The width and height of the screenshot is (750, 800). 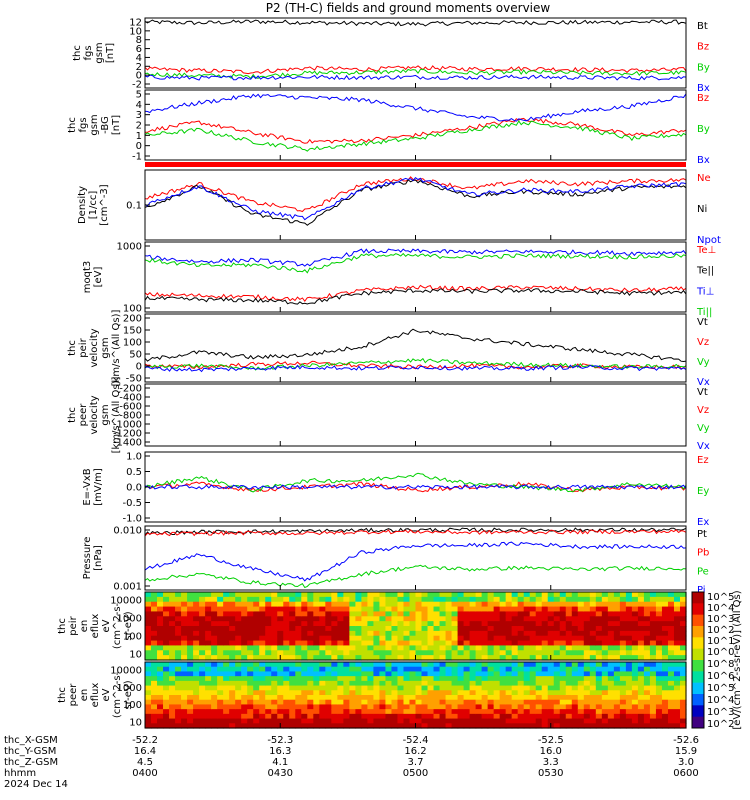 I want to click on colorbar-tick-label: 10^6, so click(x=720, y=676).